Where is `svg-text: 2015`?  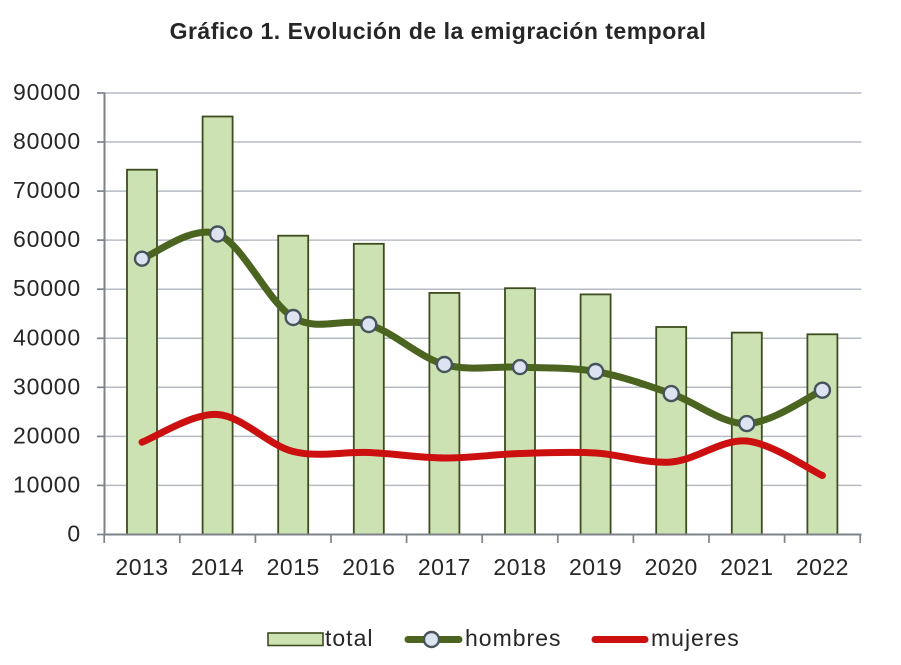 svg-text: 2015 is located at coordinates (293, 567).